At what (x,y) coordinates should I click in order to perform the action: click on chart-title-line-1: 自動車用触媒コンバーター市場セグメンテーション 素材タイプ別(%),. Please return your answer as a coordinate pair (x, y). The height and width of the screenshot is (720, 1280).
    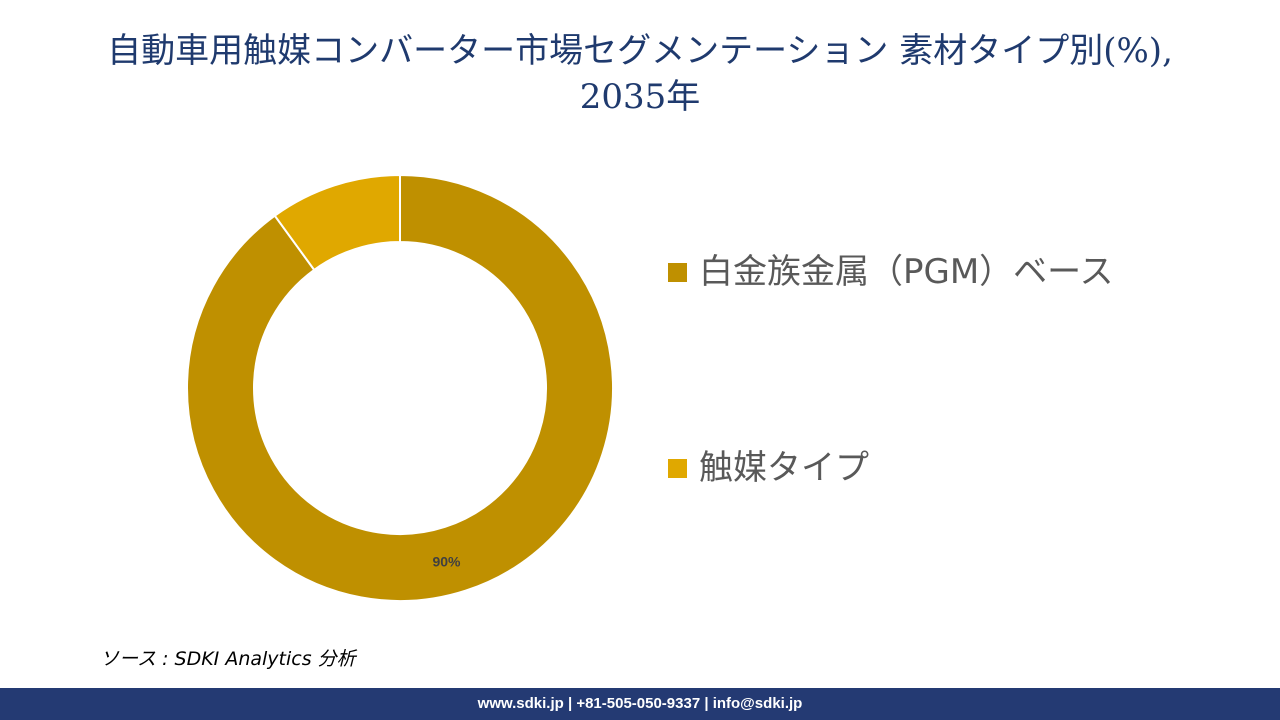
    Looking at the image, I should click on (640, 51).